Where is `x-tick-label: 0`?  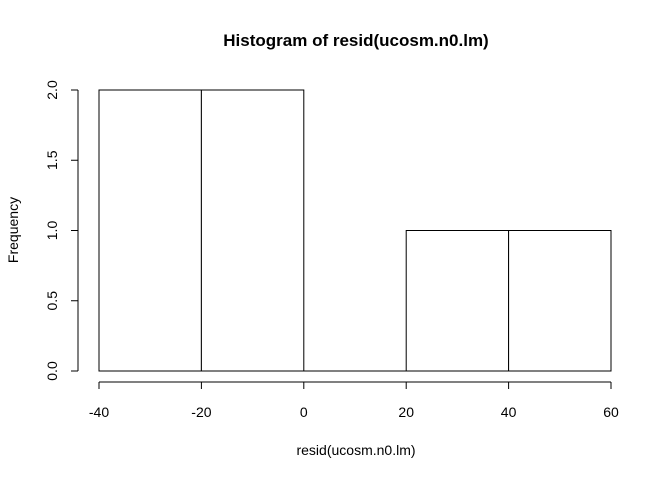
x-tick-label: 0 is located at coordinates (304, 412).